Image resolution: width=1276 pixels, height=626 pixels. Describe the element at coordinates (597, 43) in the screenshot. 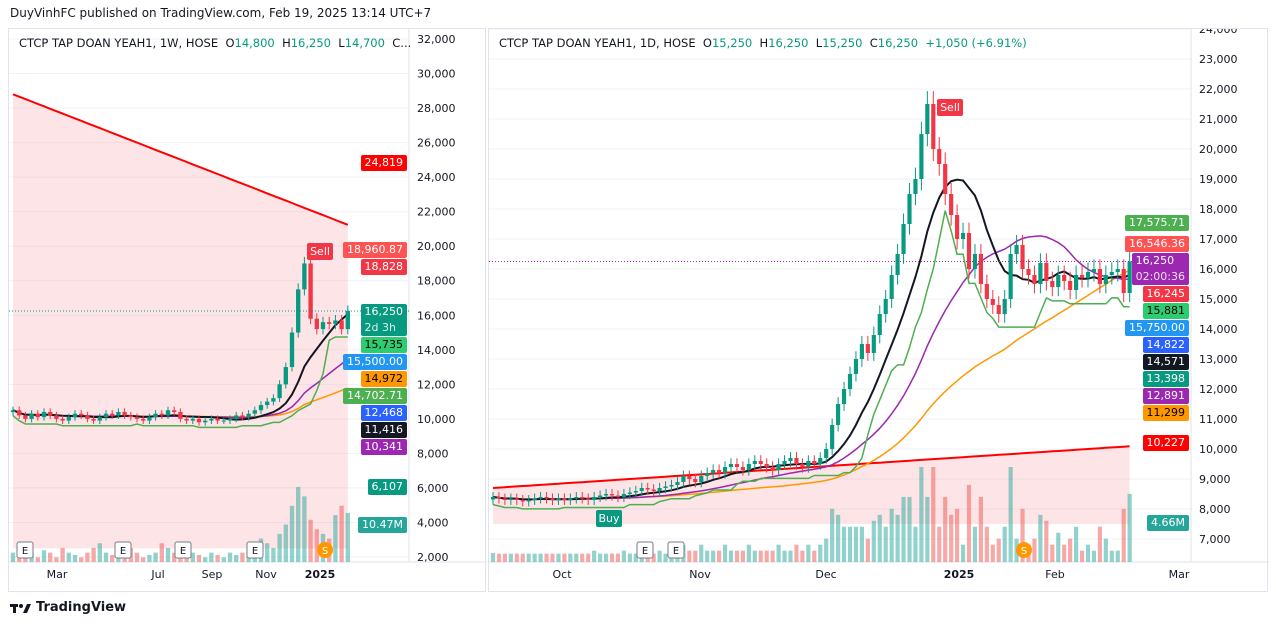

I see `symbol-label: CTCP TAP DOAN YEAH1, 1D, HOSE` at that location.